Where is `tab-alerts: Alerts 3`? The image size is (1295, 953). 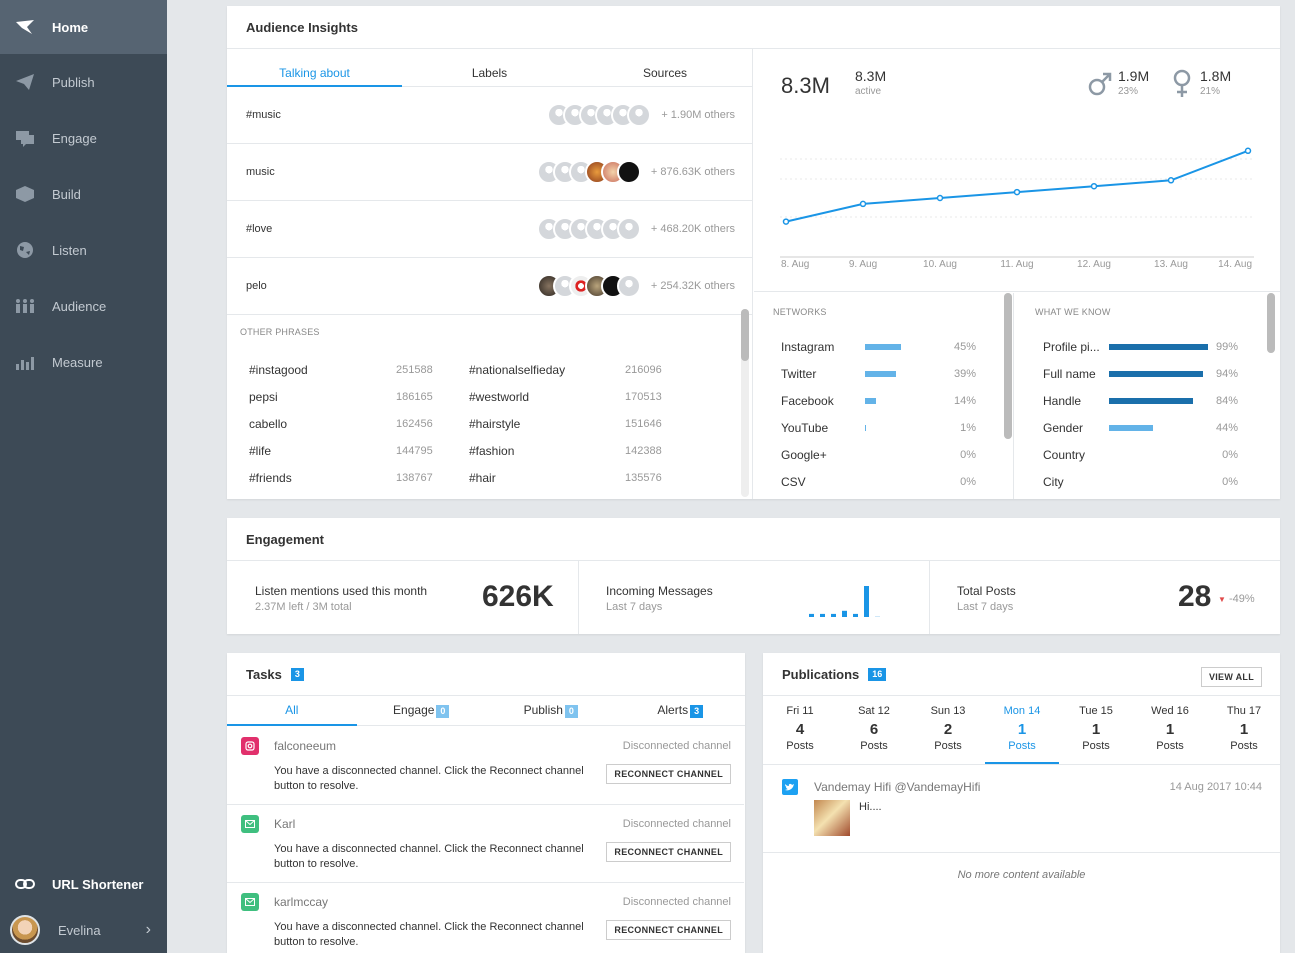 tab-alerts: Alerts 3 is located at coordinates (681, 710).